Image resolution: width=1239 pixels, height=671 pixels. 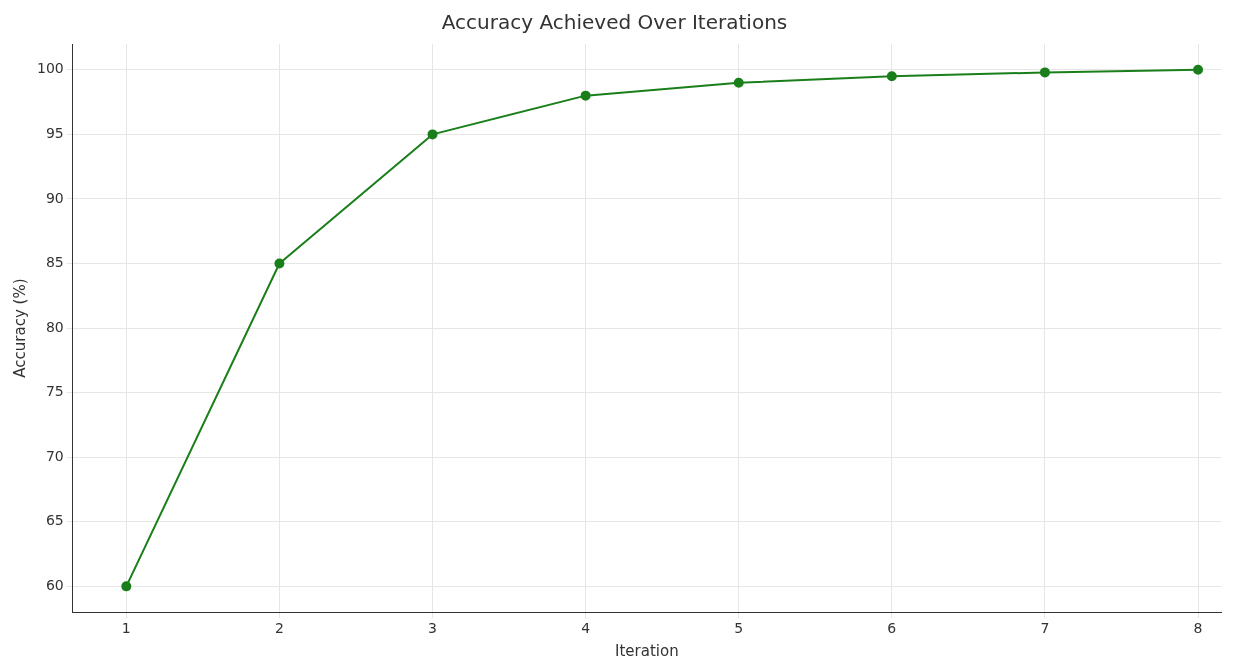 What do you see at coordinates (54, 133) in the screenshot?
I see `y-tick-label: 95` at bounding box center [54, 133].